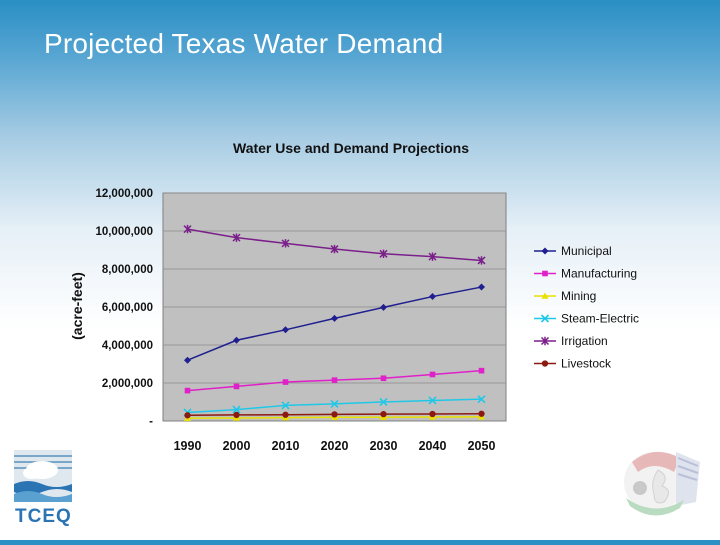 The image size is (720, 545). I want to click on x-tick-label: 2040, so click(433, 446).